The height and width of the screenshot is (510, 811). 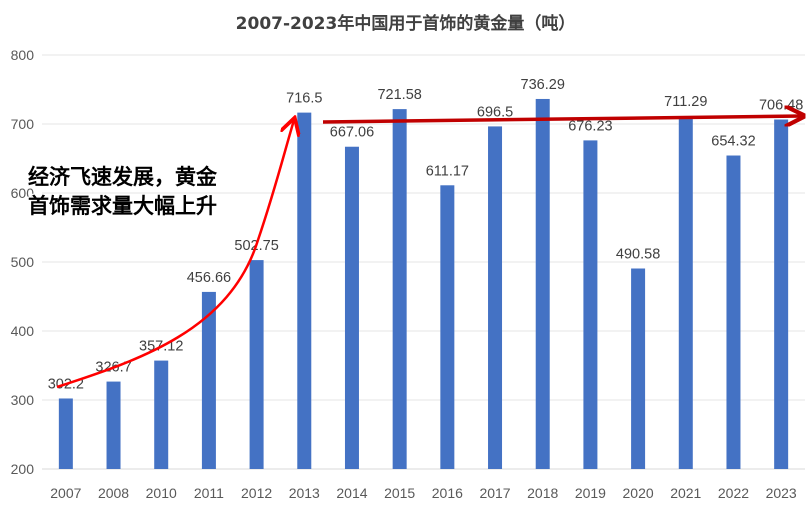 What do you see at coordinates (590, 126) in the screenshot?
I see `data-label: 676.23` at bounding box center [590, 126].